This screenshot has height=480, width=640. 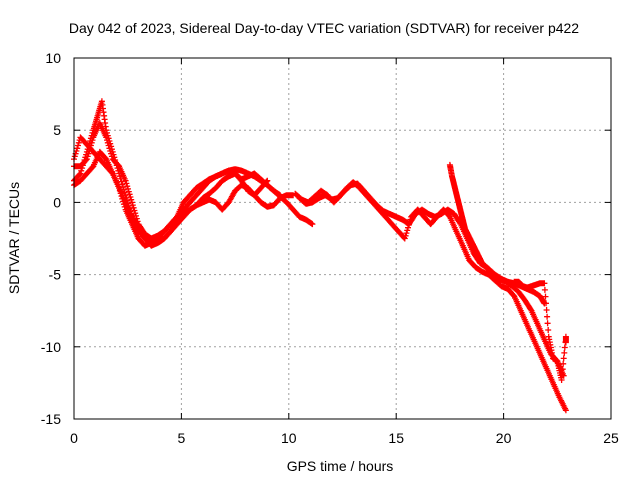 What do you see at coordinates (55, 275) in the screenshot?
I see `y-tick-label: -5` at bounding box center [55, 275].